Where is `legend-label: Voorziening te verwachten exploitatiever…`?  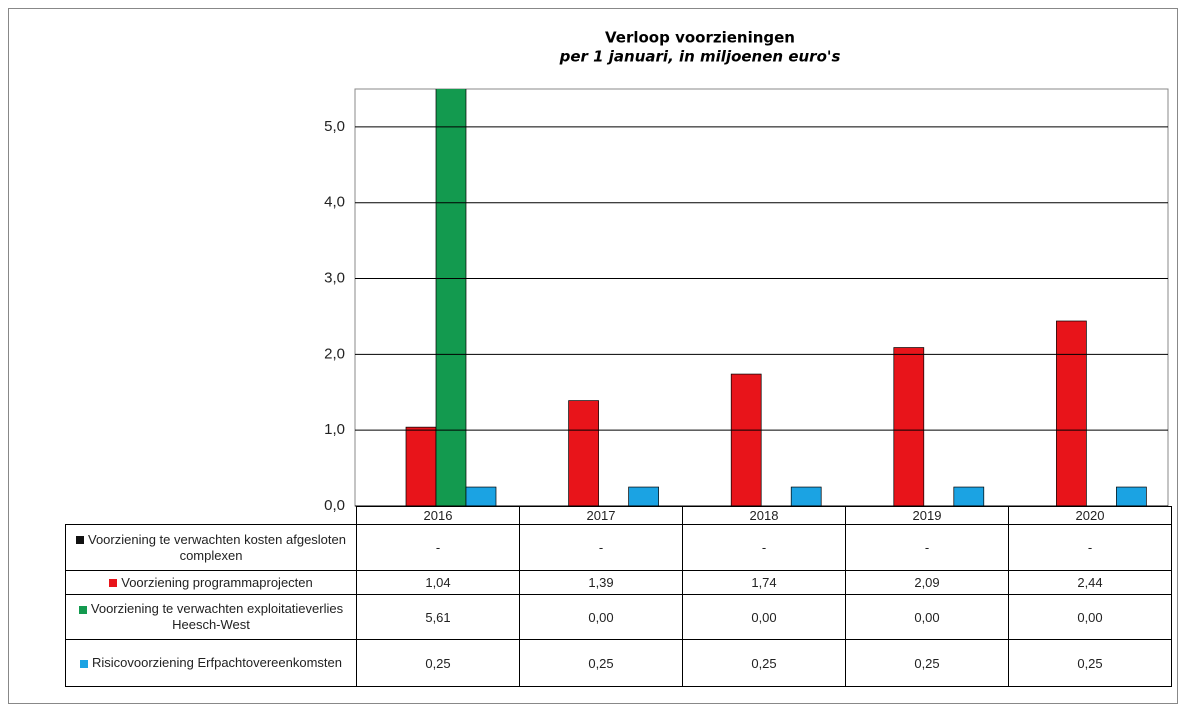
legend-label: Voorziening te verwachten exploitatiever… is located at coordinates (217, 616).